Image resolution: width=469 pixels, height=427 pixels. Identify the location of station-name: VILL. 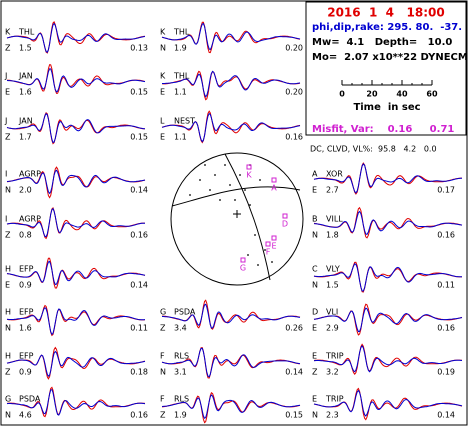
(334, 219).